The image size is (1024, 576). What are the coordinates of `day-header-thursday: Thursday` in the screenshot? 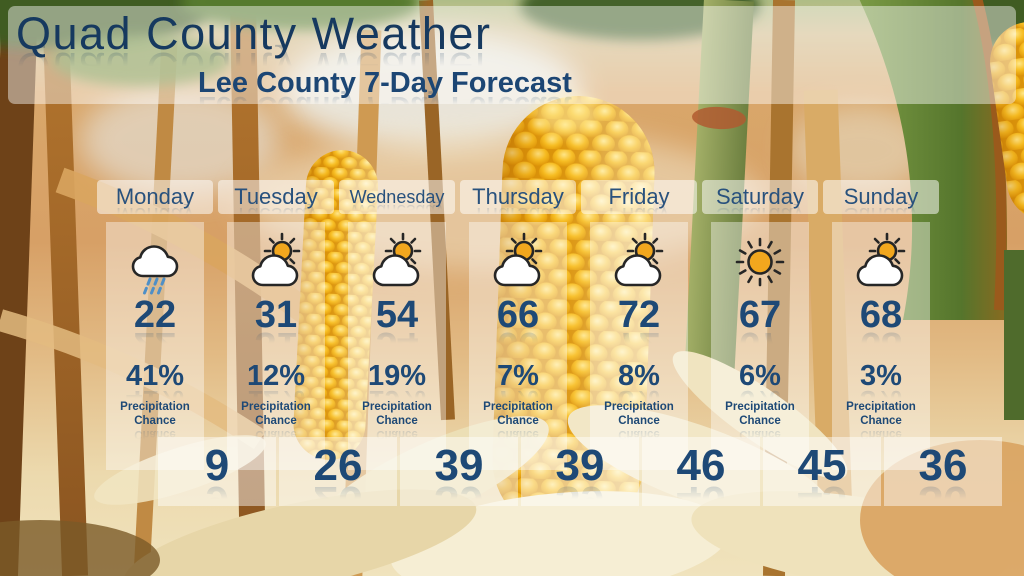 It's located at (518, 197).